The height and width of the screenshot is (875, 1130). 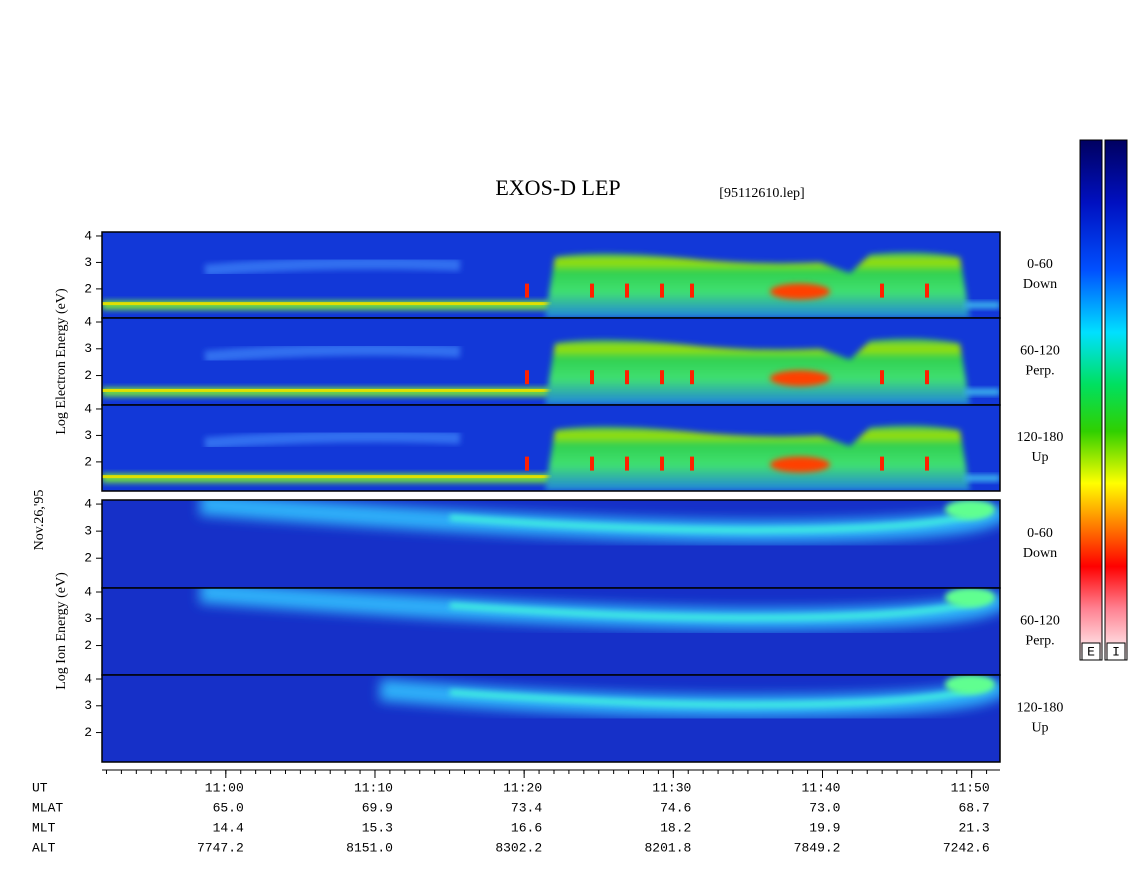 I want to click on ephemeris-name: MLT, so click(x=44, y=827).